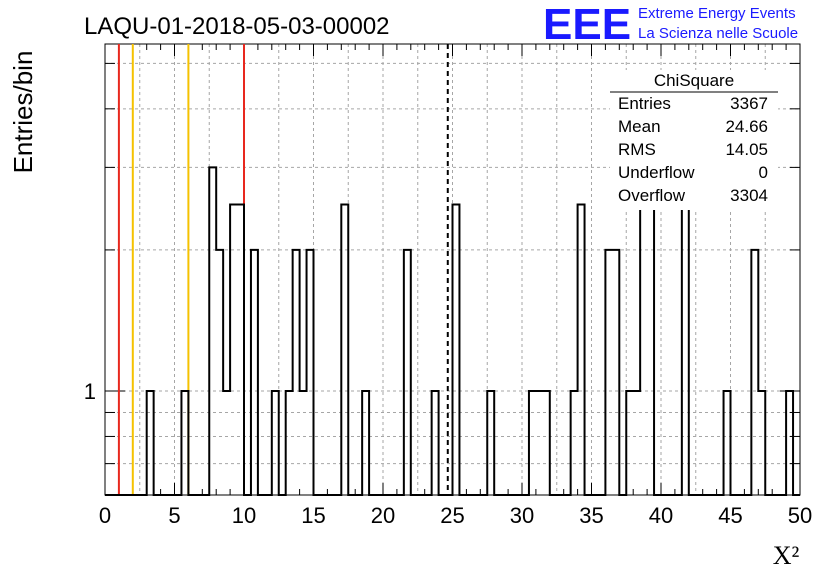  What do you see at coordinates (800, 515) in the screenshot?
I see `x-tick-label: 50` at bounding box center [800, 515].